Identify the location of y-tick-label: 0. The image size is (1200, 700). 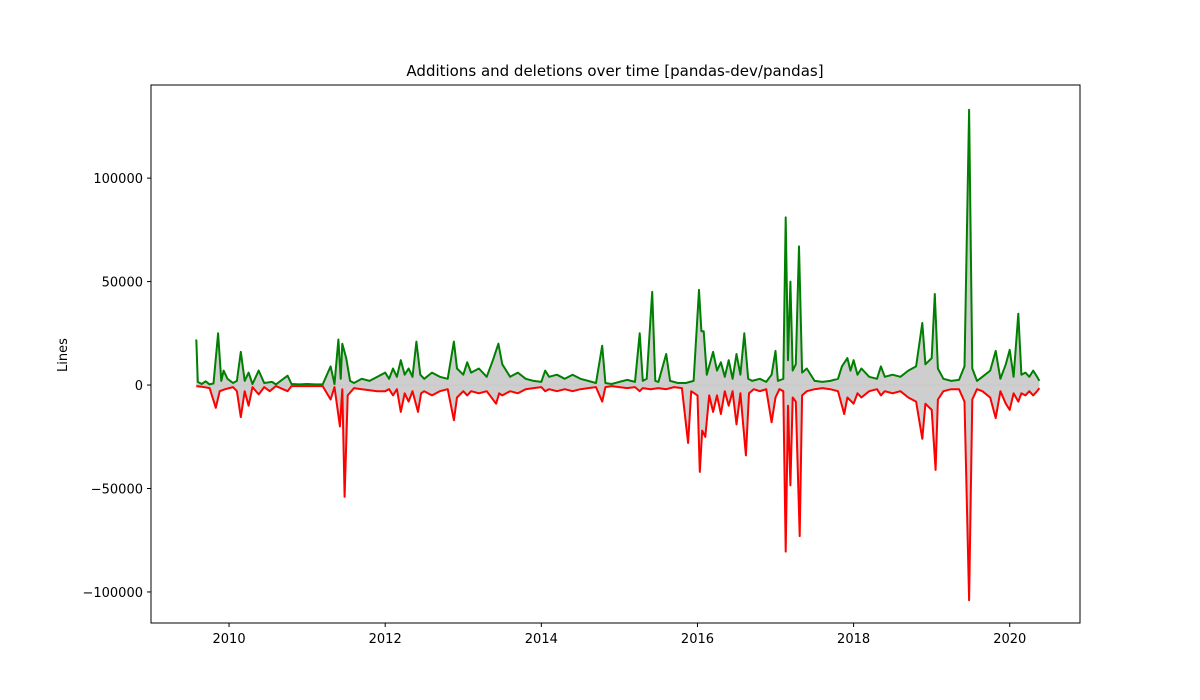
(139, 386).